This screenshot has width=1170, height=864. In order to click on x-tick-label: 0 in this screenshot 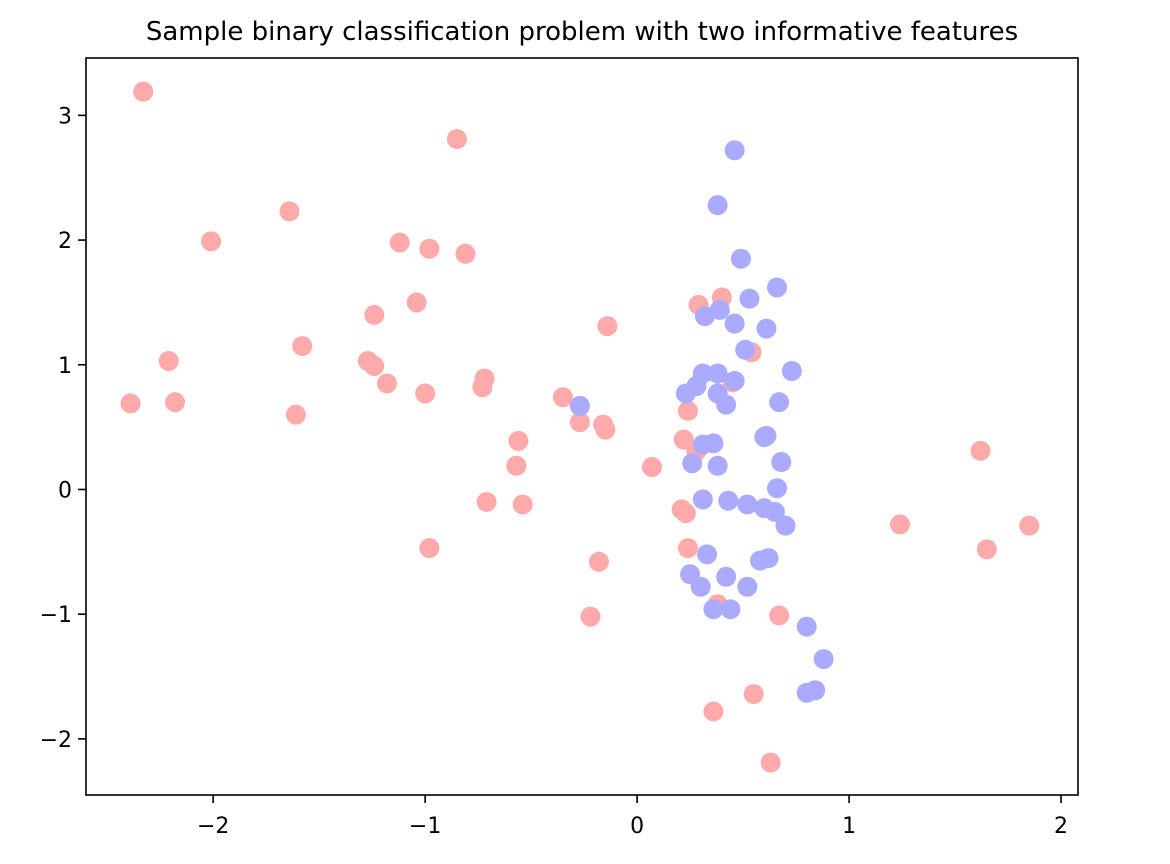, I will do `click(637, 826)`.